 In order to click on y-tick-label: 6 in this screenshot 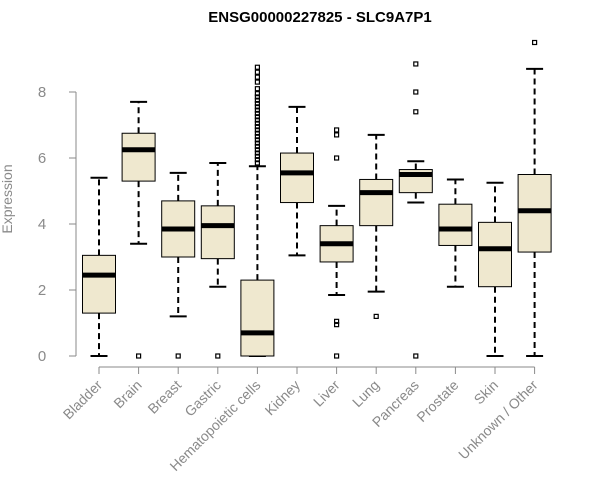, I will do `click(42, 158)`.